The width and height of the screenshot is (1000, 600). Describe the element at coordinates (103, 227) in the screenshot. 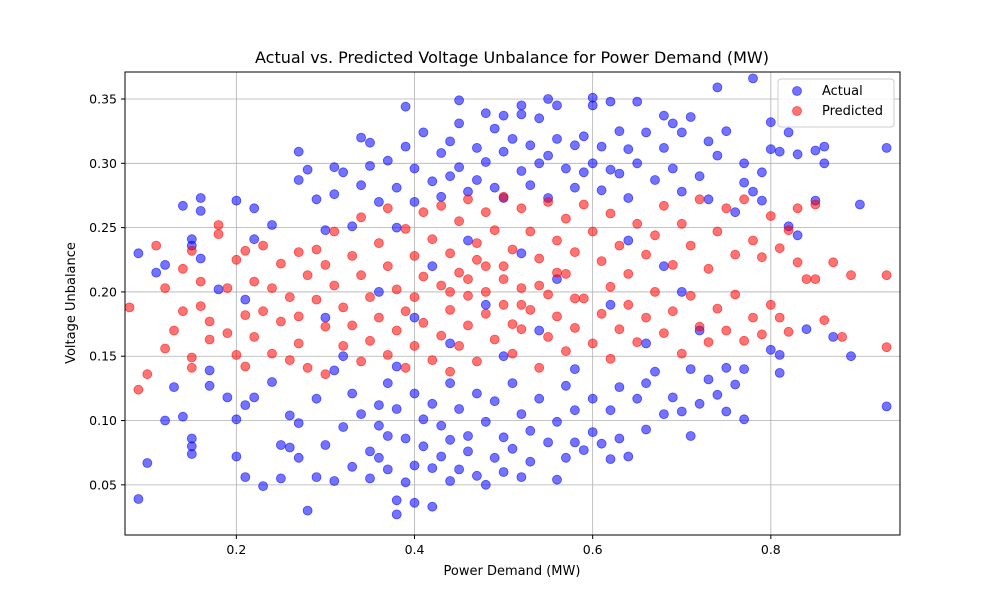

I see `y-tick-label: 0.25` at that location.